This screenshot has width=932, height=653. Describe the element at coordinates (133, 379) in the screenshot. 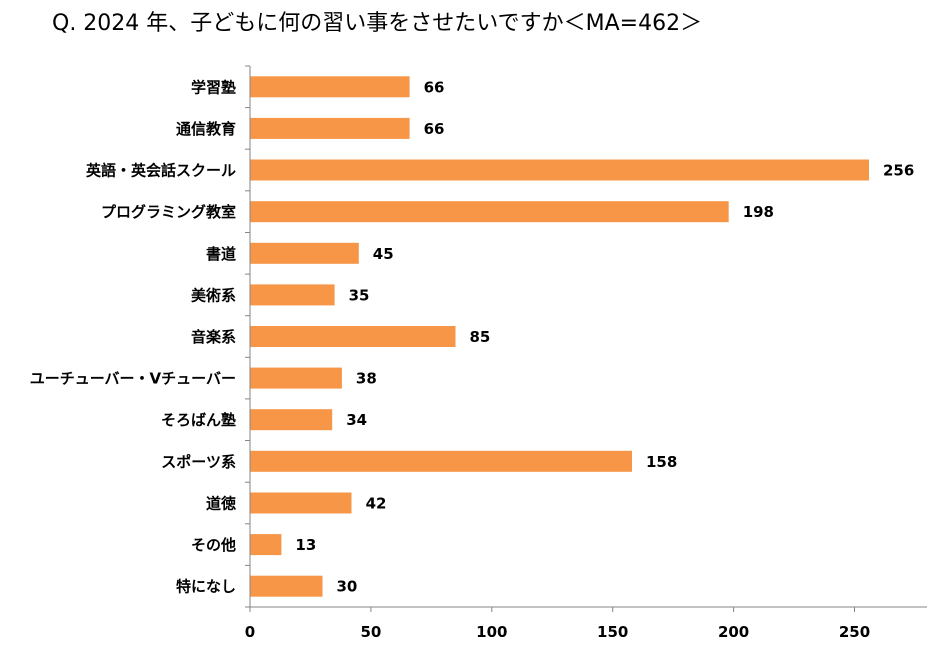

I see `category-label: ユーチューバー・Vチューバー` at that location.